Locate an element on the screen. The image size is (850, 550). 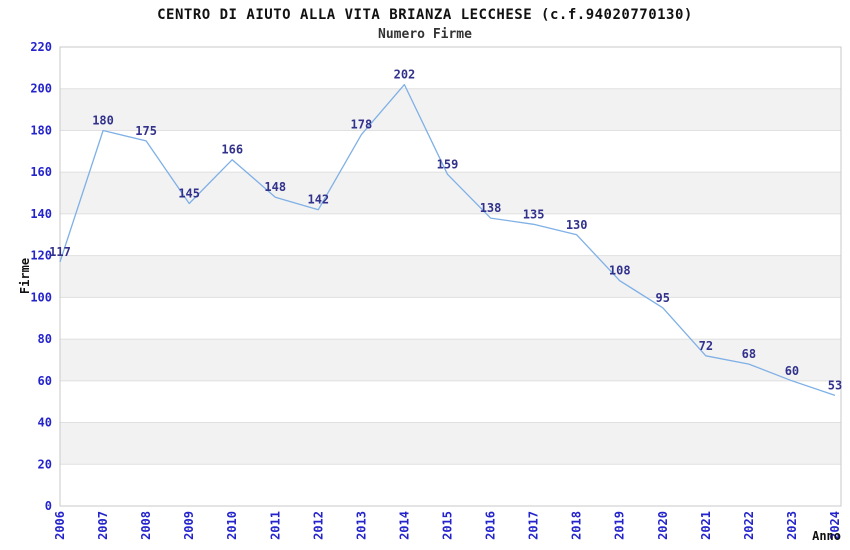
y-tick-label: 80 is located at coordinates (45, 339).